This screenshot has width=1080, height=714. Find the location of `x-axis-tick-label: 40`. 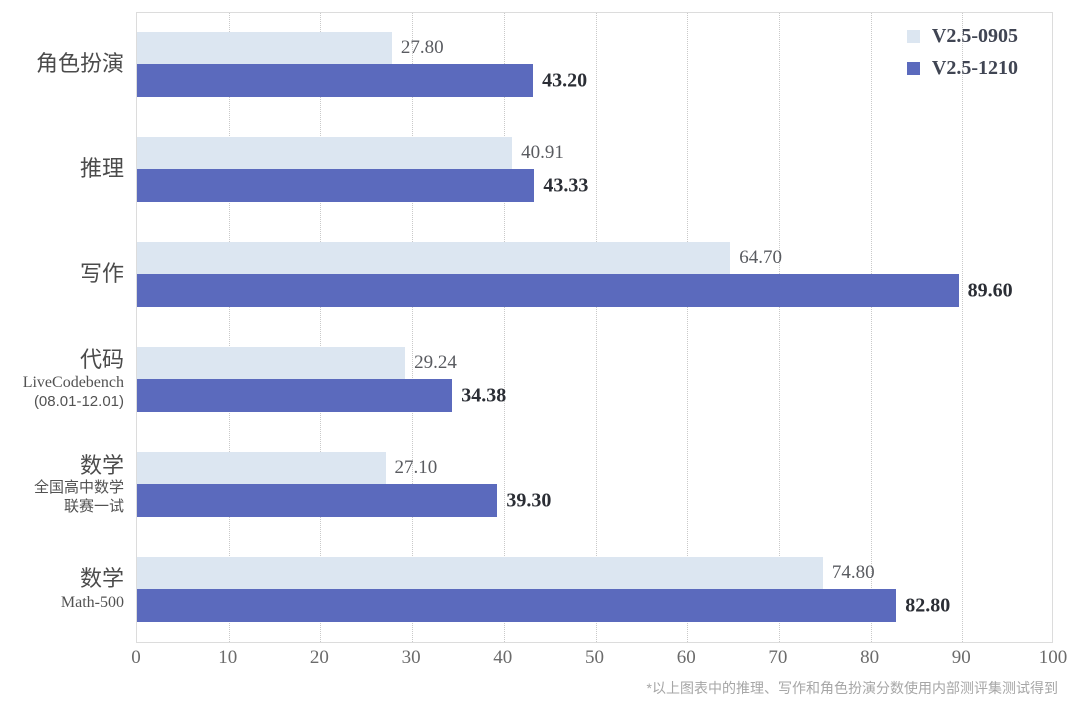

x-axis-tick-label: 40 is located at coordinates (503, 657).